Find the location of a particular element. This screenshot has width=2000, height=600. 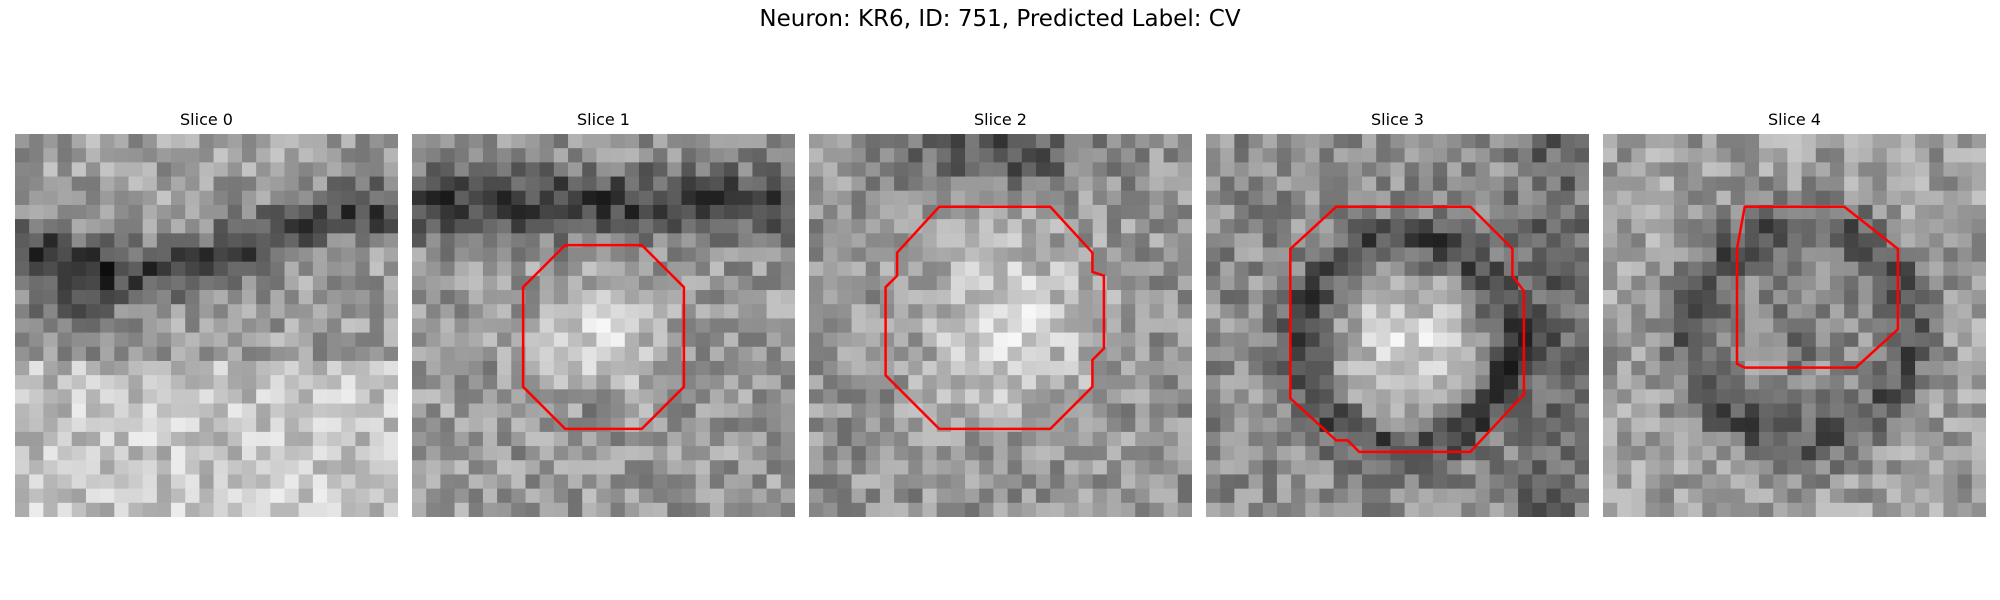

panel-title: Slice 3 is located at coordinates (1397, 122).